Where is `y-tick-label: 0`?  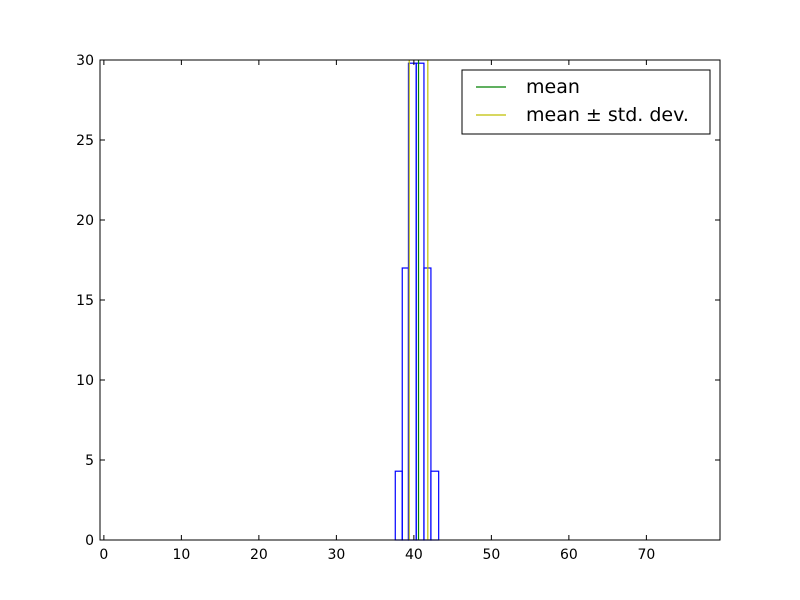
y-tick-label: 0 is located at coordinates (89, 541).